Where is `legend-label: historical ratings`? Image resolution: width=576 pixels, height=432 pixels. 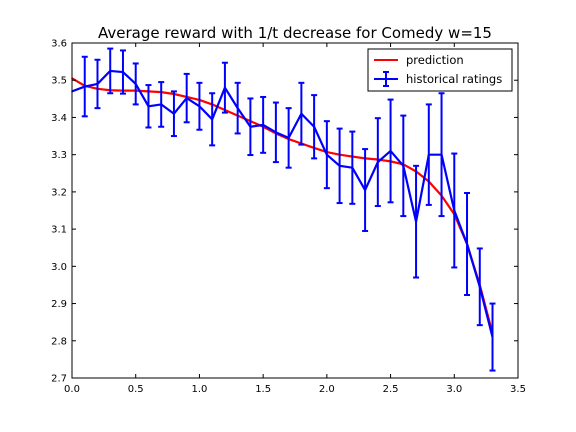 legend-label: historical ratings is located at coordinates (454, 79).